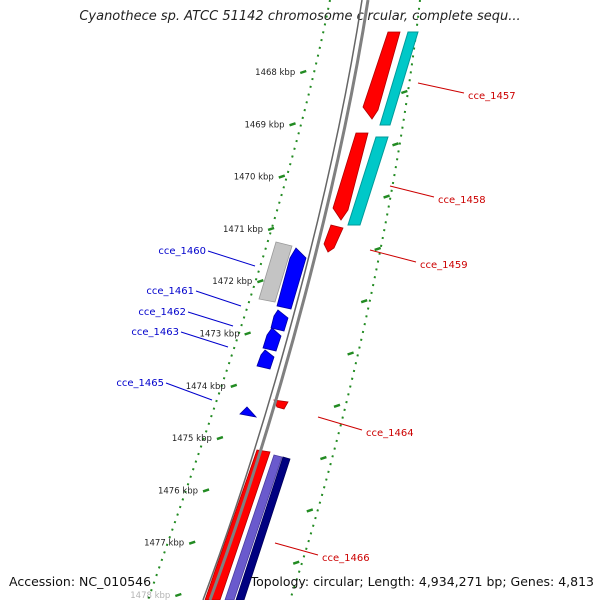 Image resolution: width=600 pixels, height=600 pixels. Describe the element at coordinates (162, 312) in the screenshot. I see `gene-label-reverse: cce_1462` at that location.